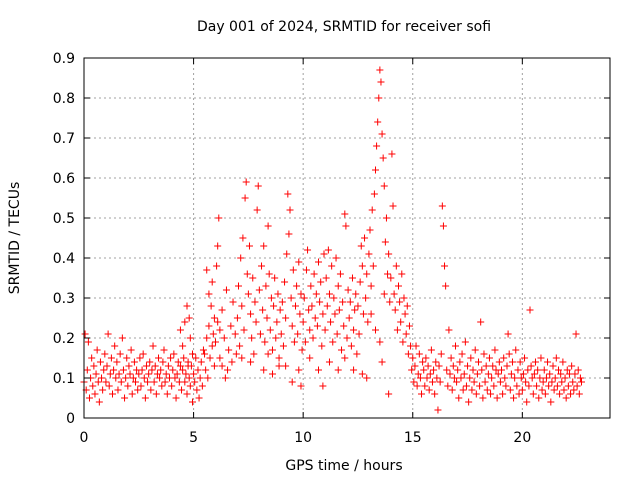 The image size is (640, 480). Describe the element at coordinates (303, 438) in the screenshot. I see `x-tick-label: 10` at that location.